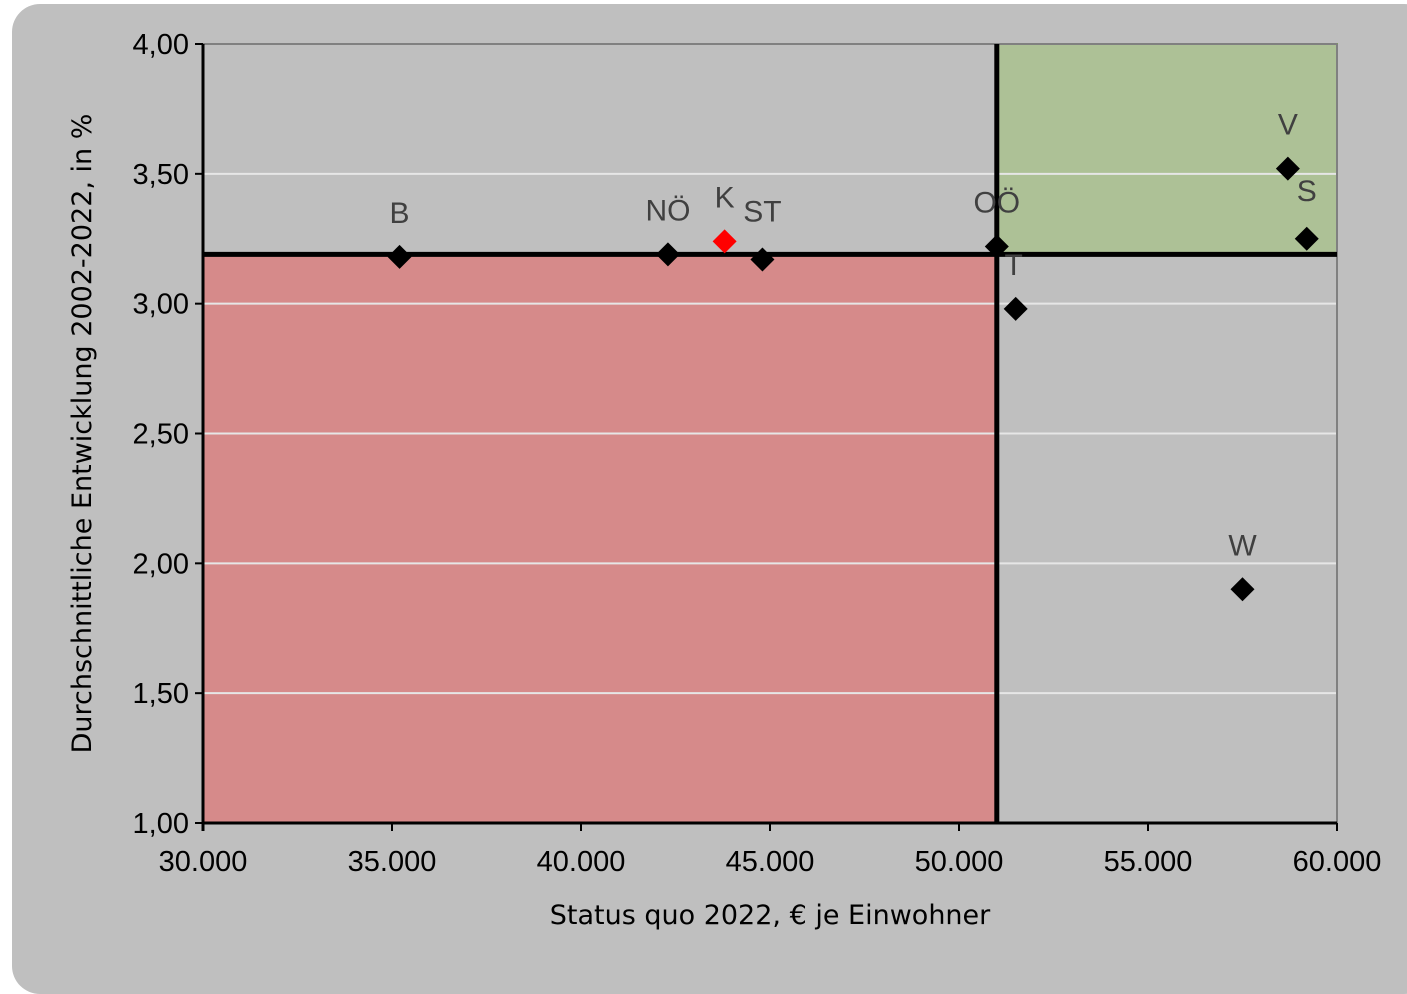 This screenshot has width=1407, height=994. Describe the element at coordinates (667, 210) in the screenshot. I see `data-point-label: NÖ` at that location.